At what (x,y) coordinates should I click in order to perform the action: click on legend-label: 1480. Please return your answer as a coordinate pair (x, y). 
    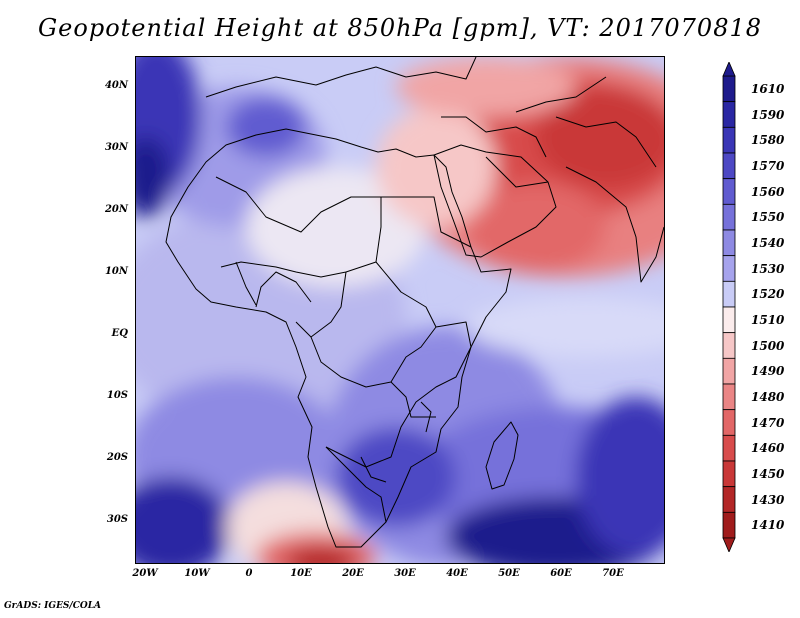
    Looking at the image, I should click on (768, 396).